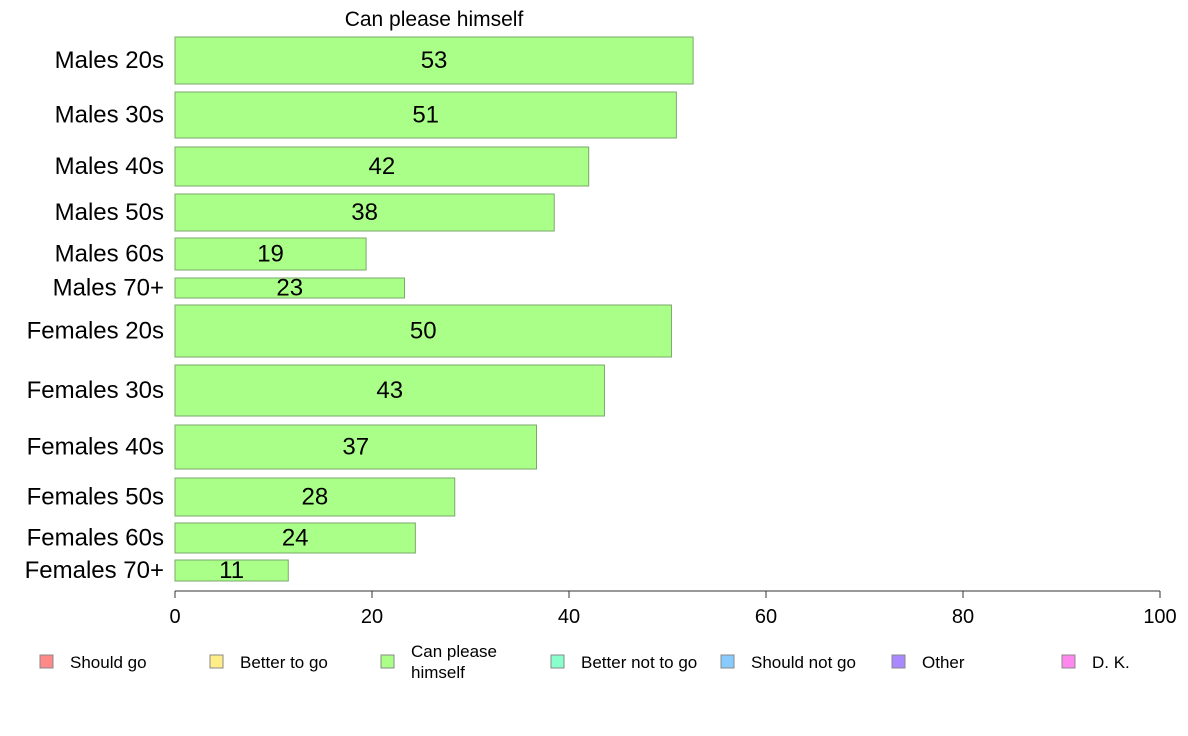 This screenshot has width=1188, height=736. Describe the element at coordinates (284, 662) in the screenshot. I see `legend-label: Better to go` at that location.